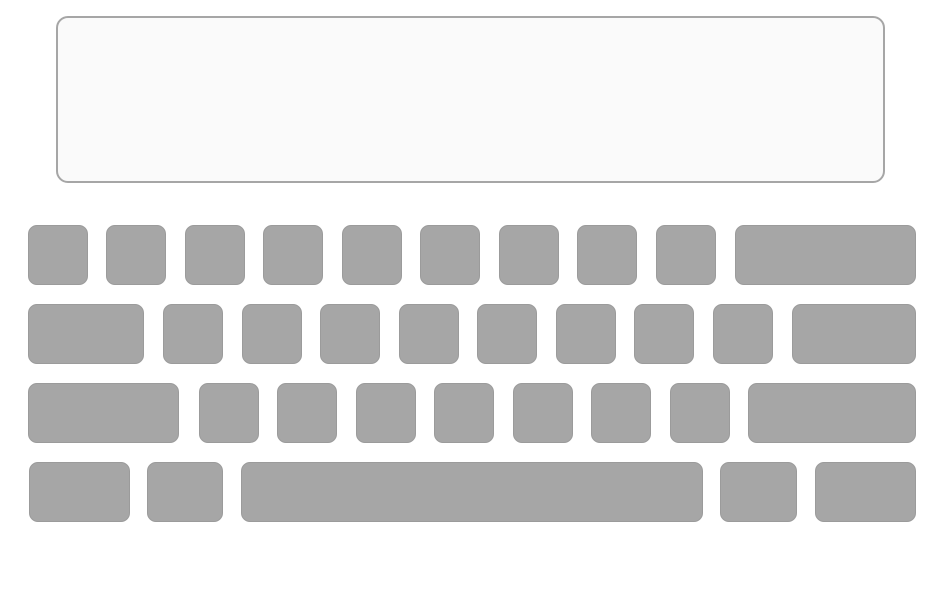  Describe the element at coordinates (825, 255) in the screenshot. I see `key-row1-wide` at that location.